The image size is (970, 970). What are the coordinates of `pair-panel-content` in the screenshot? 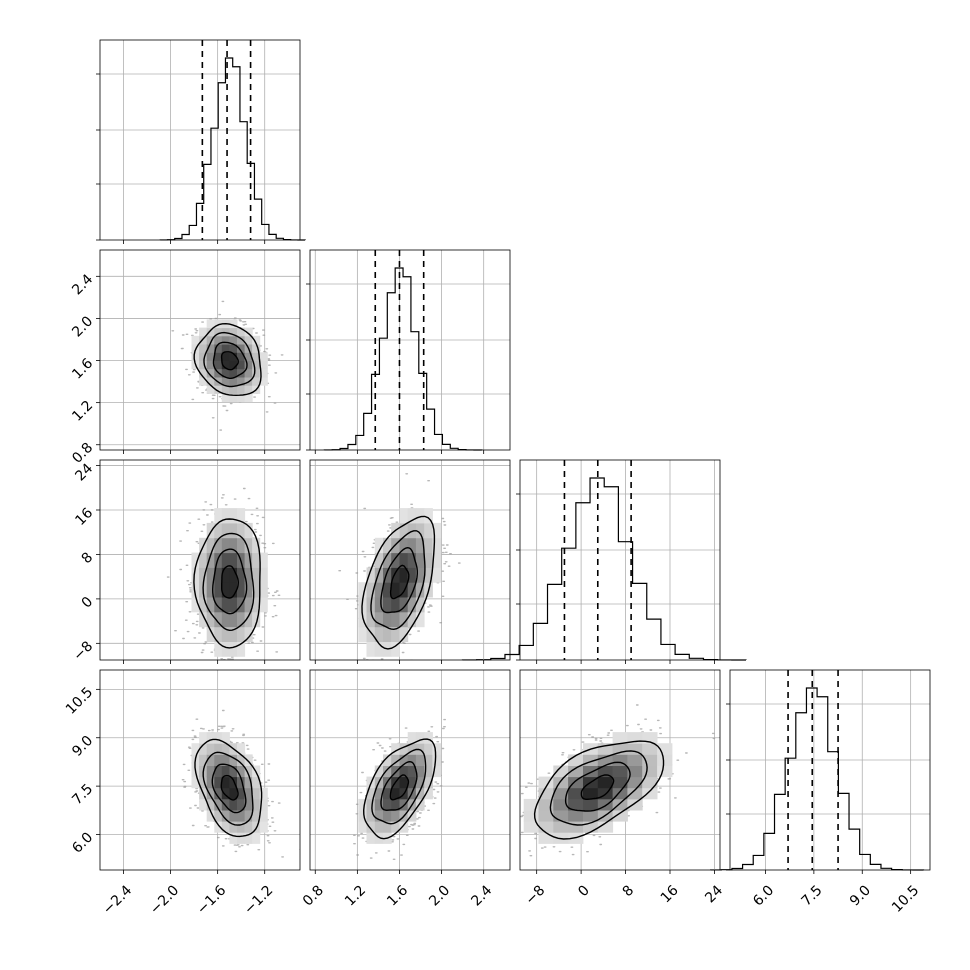 It's located at (410, 560).